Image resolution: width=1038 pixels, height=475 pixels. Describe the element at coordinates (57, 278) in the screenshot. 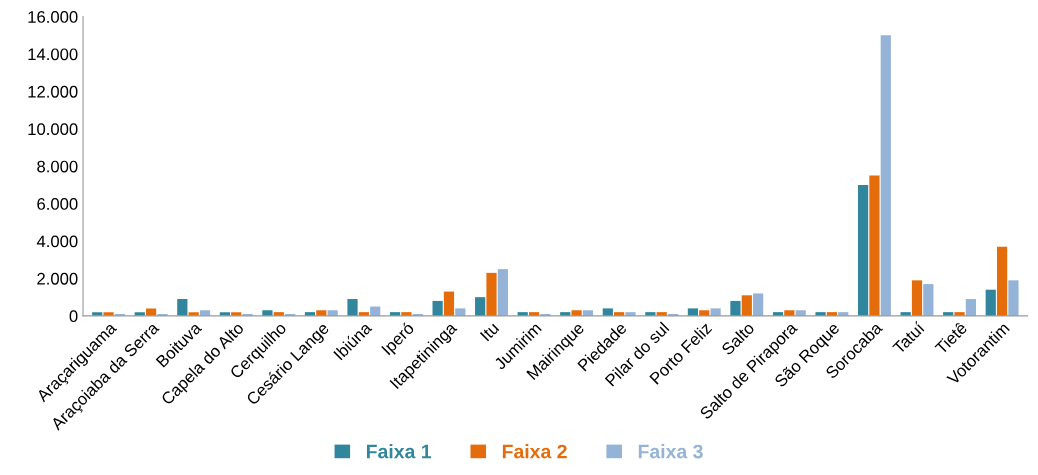

I see `y-tick-label: 2.000` at that location.